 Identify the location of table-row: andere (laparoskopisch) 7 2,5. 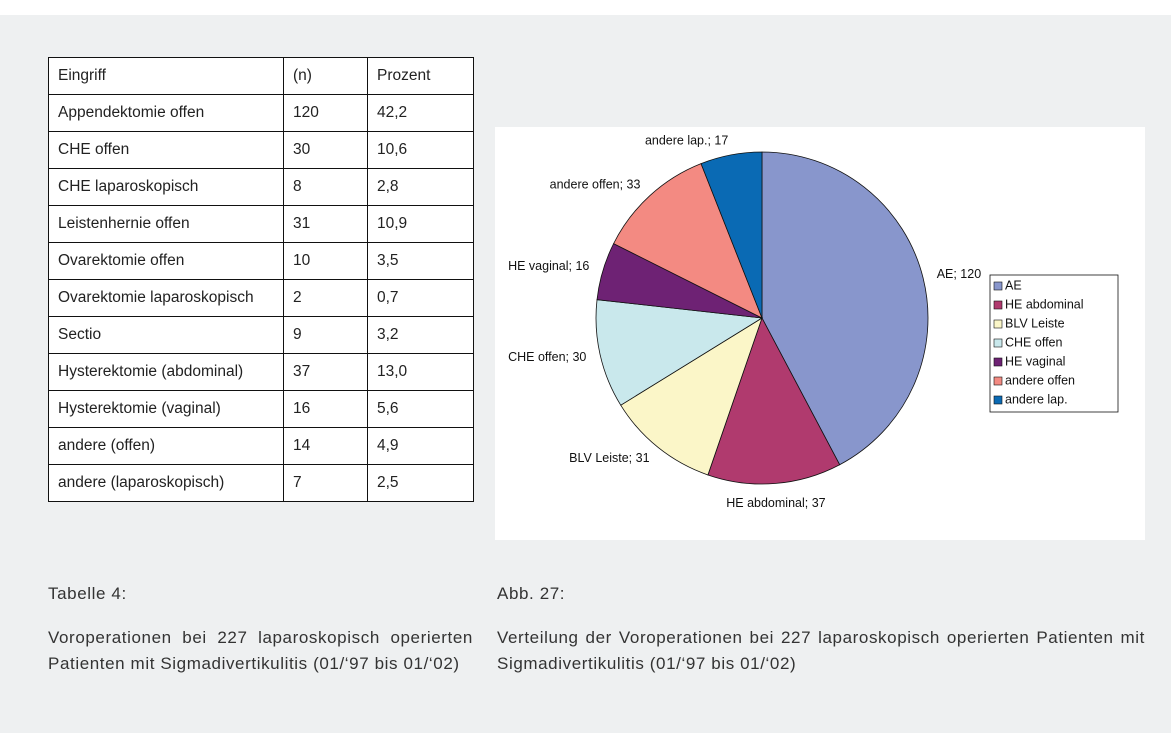
(261, 483).